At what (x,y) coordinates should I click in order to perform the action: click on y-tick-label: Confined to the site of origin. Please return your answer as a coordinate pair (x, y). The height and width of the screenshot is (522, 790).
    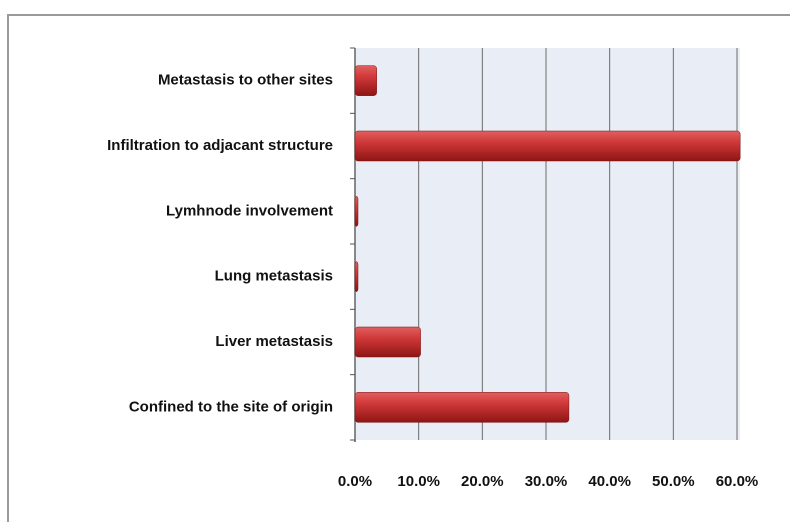
    Looking at the image, I should click on (231, 406).